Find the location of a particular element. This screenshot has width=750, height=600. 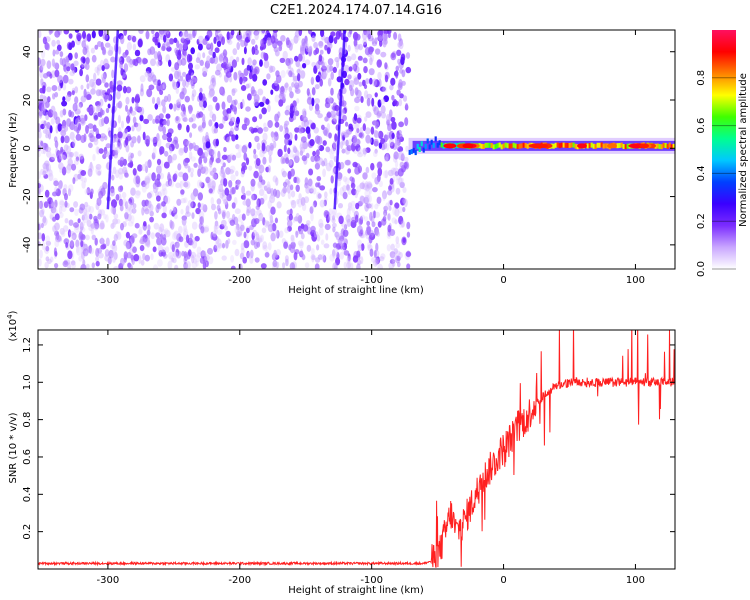

x-tick-label: -200 is located at coordinates (239, 580).